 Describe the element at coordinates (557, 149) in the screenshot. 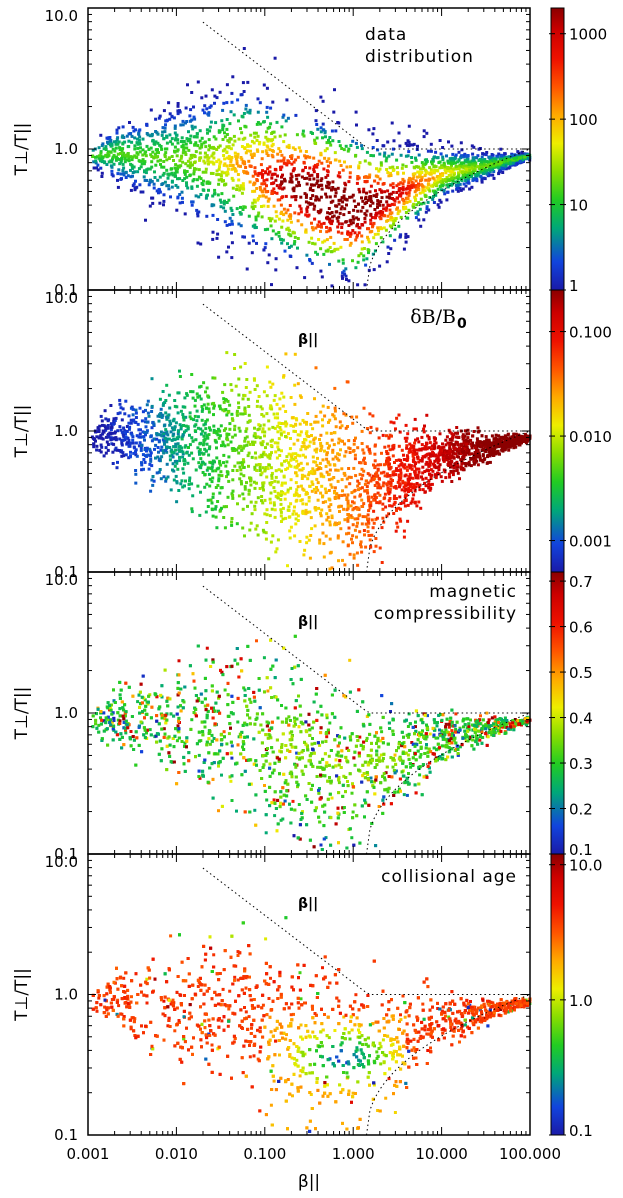

I see `colorbar-gradient` at that location.